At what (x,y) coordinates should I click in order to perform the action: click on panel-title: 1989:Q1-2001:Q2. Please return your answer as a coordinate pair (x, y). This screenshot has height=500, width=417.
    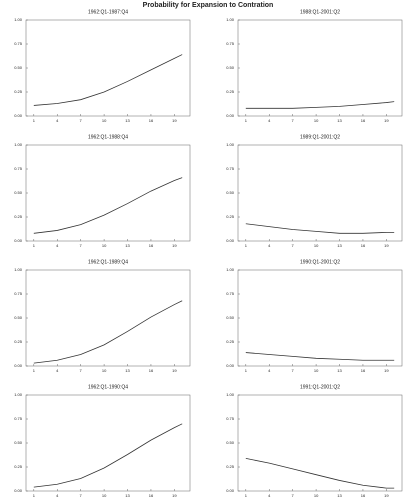
    Looking at the image, I should click on (320, 137).